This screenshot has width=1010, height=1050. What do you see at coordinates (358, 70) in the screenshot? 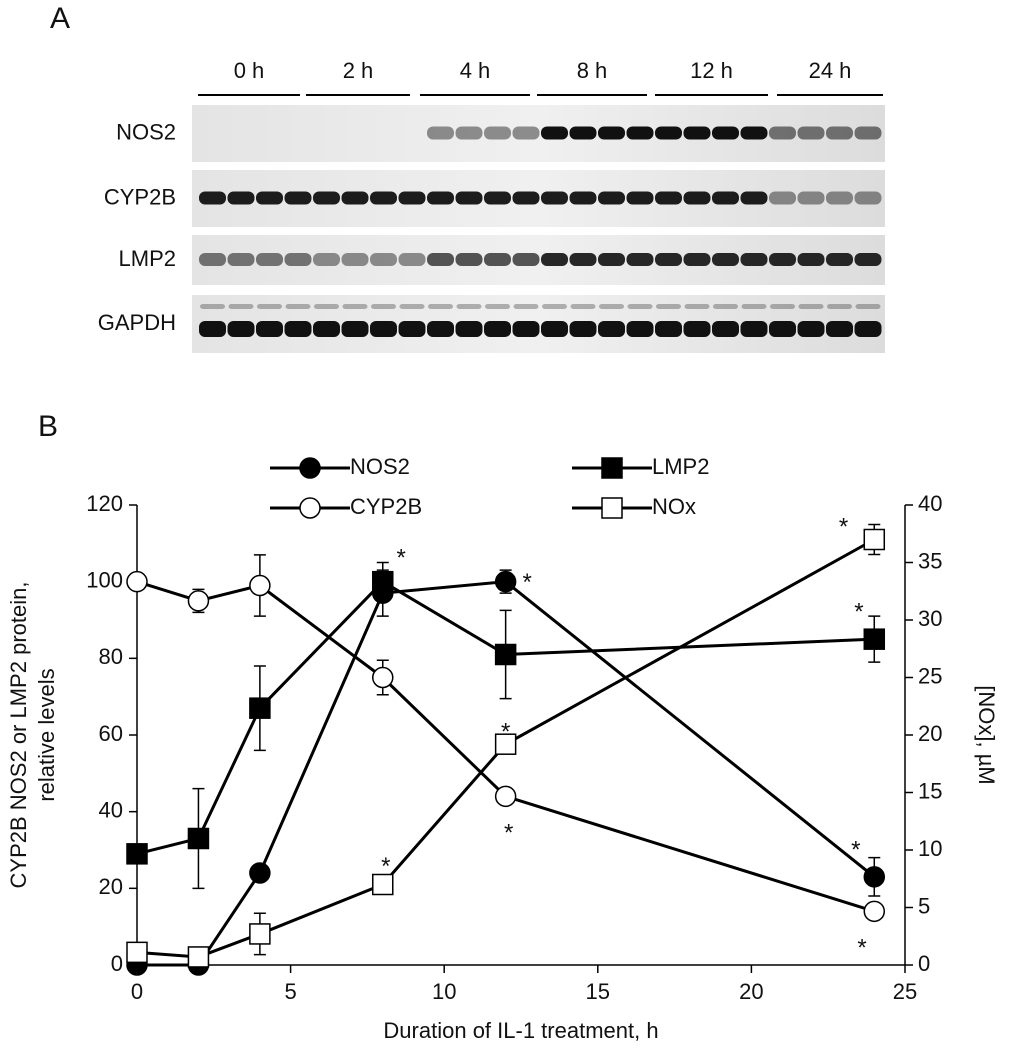
I see `timepoint-label: 2 h` at bounding box center [358, 70].